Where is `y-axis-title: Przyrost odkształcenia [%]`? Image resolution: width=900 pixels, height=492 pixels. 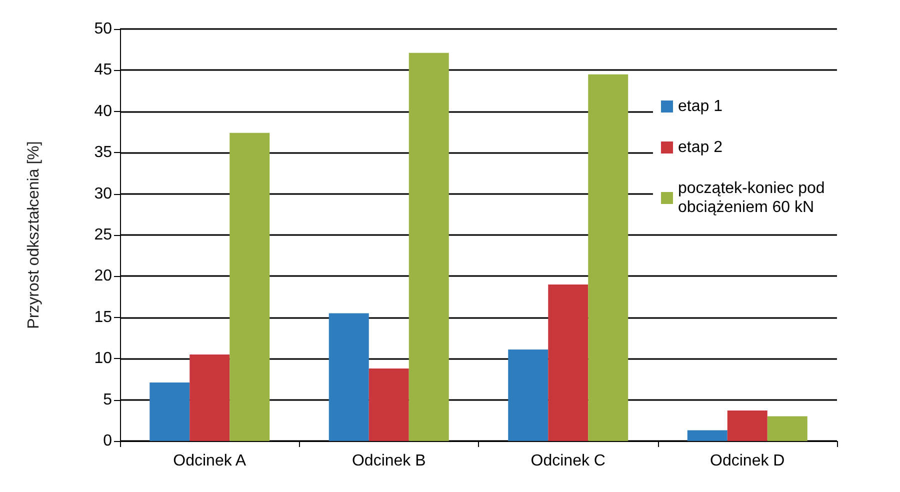 y-axis-title: Przyrost odkształcenia [%] is located at coordinates (34, 235).